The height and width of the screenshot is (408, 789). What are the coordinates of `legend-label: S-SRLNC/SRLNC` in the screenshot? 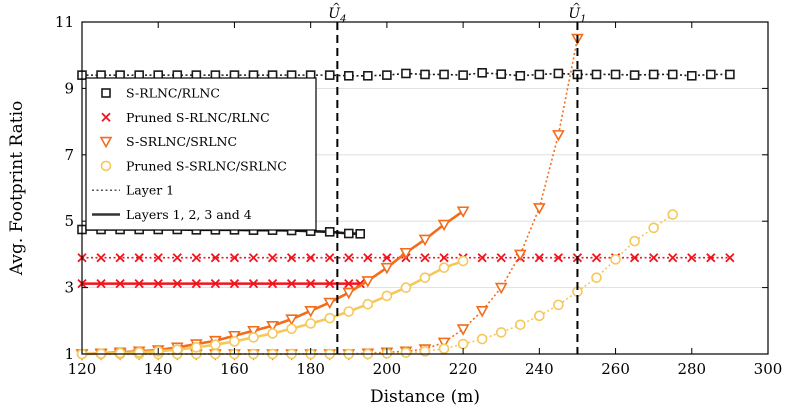 It's located at (181, 141).